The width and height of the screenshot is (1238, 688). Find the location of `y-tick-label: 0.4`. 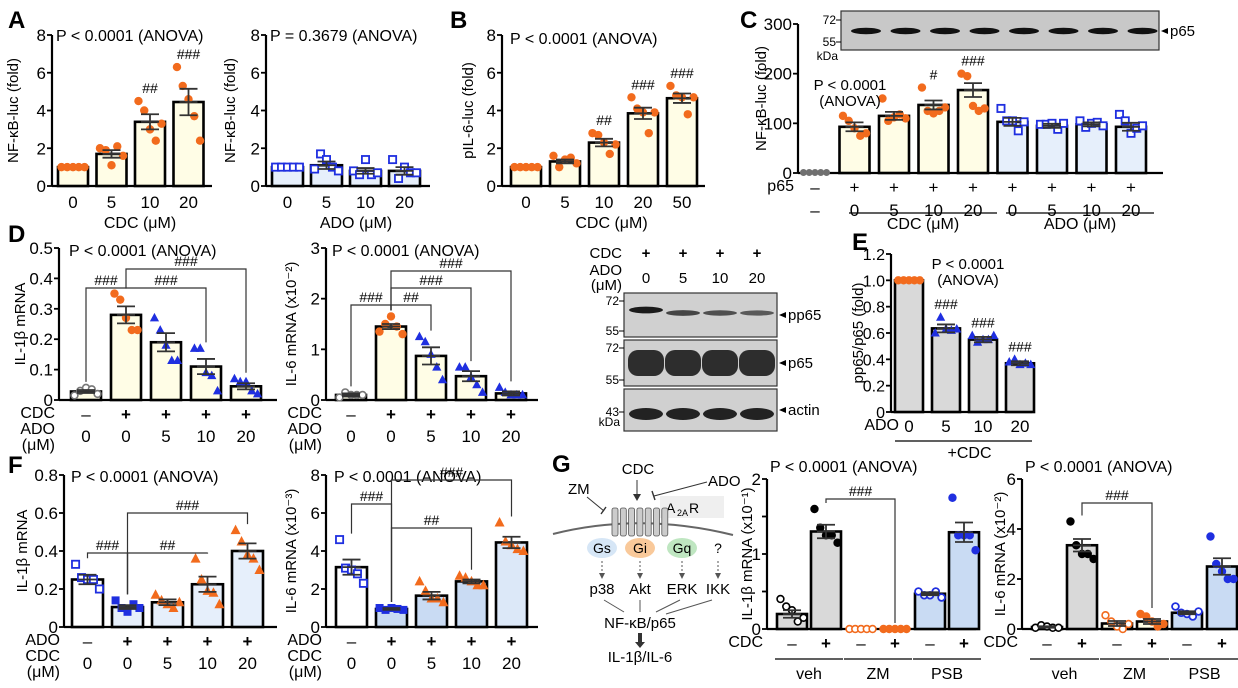

y-tick-label: 0.4 is located at coordinates (46, 551).